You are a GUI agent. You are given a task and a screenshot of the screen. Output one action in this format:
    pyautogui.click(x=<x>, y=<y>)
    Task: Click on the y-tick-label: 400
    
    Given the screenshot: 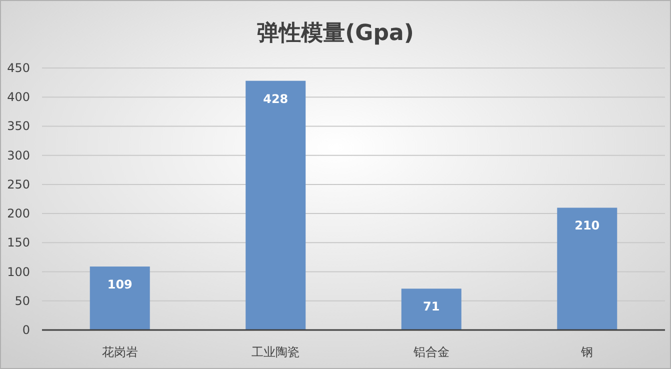 What is the action you would take?
    pyautogui.click(x=18, y=97)
    